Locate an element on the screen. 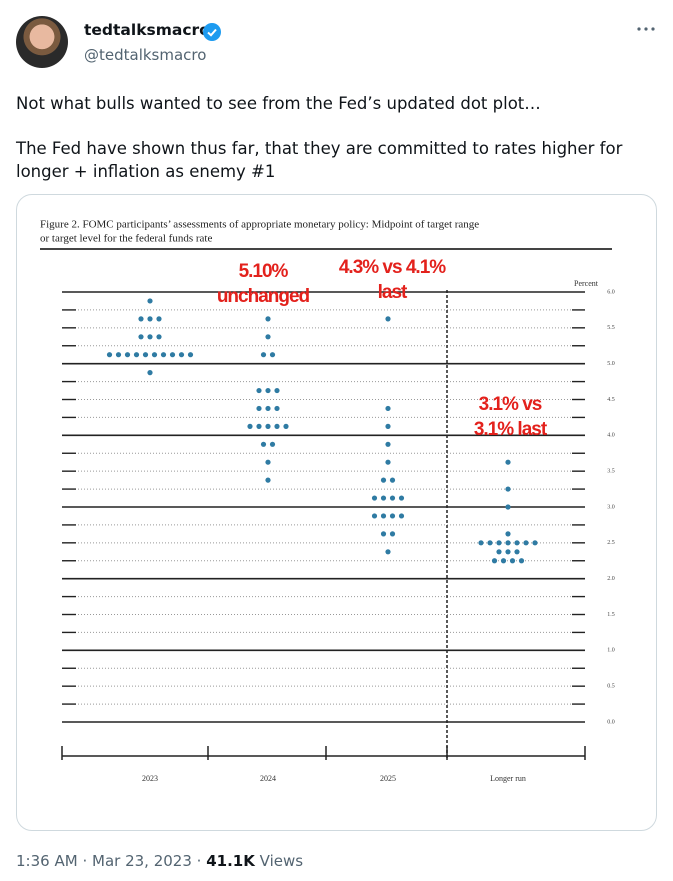  y-tick-label: 4.0 is located at coordinates (611, 436).